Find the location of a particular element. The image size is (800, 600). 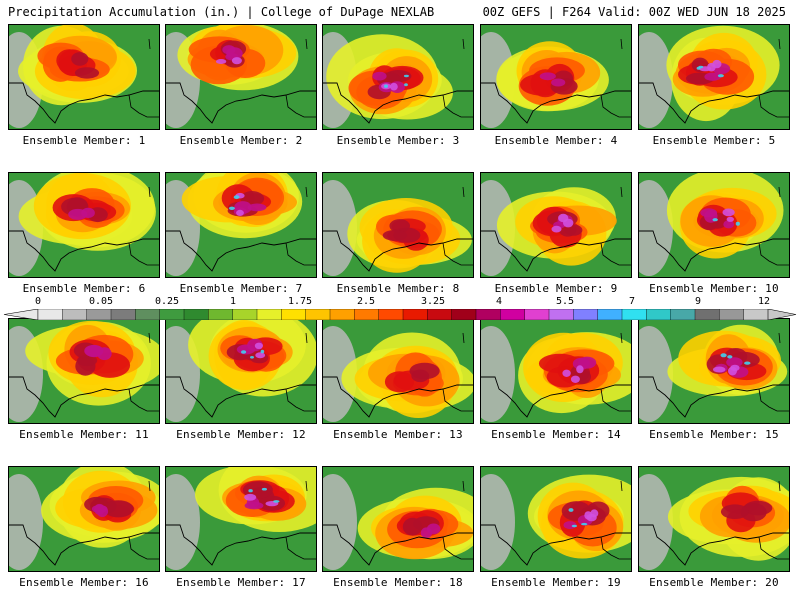

colorbar-tick-label: 5.5 is located at coordinates (565, 301).